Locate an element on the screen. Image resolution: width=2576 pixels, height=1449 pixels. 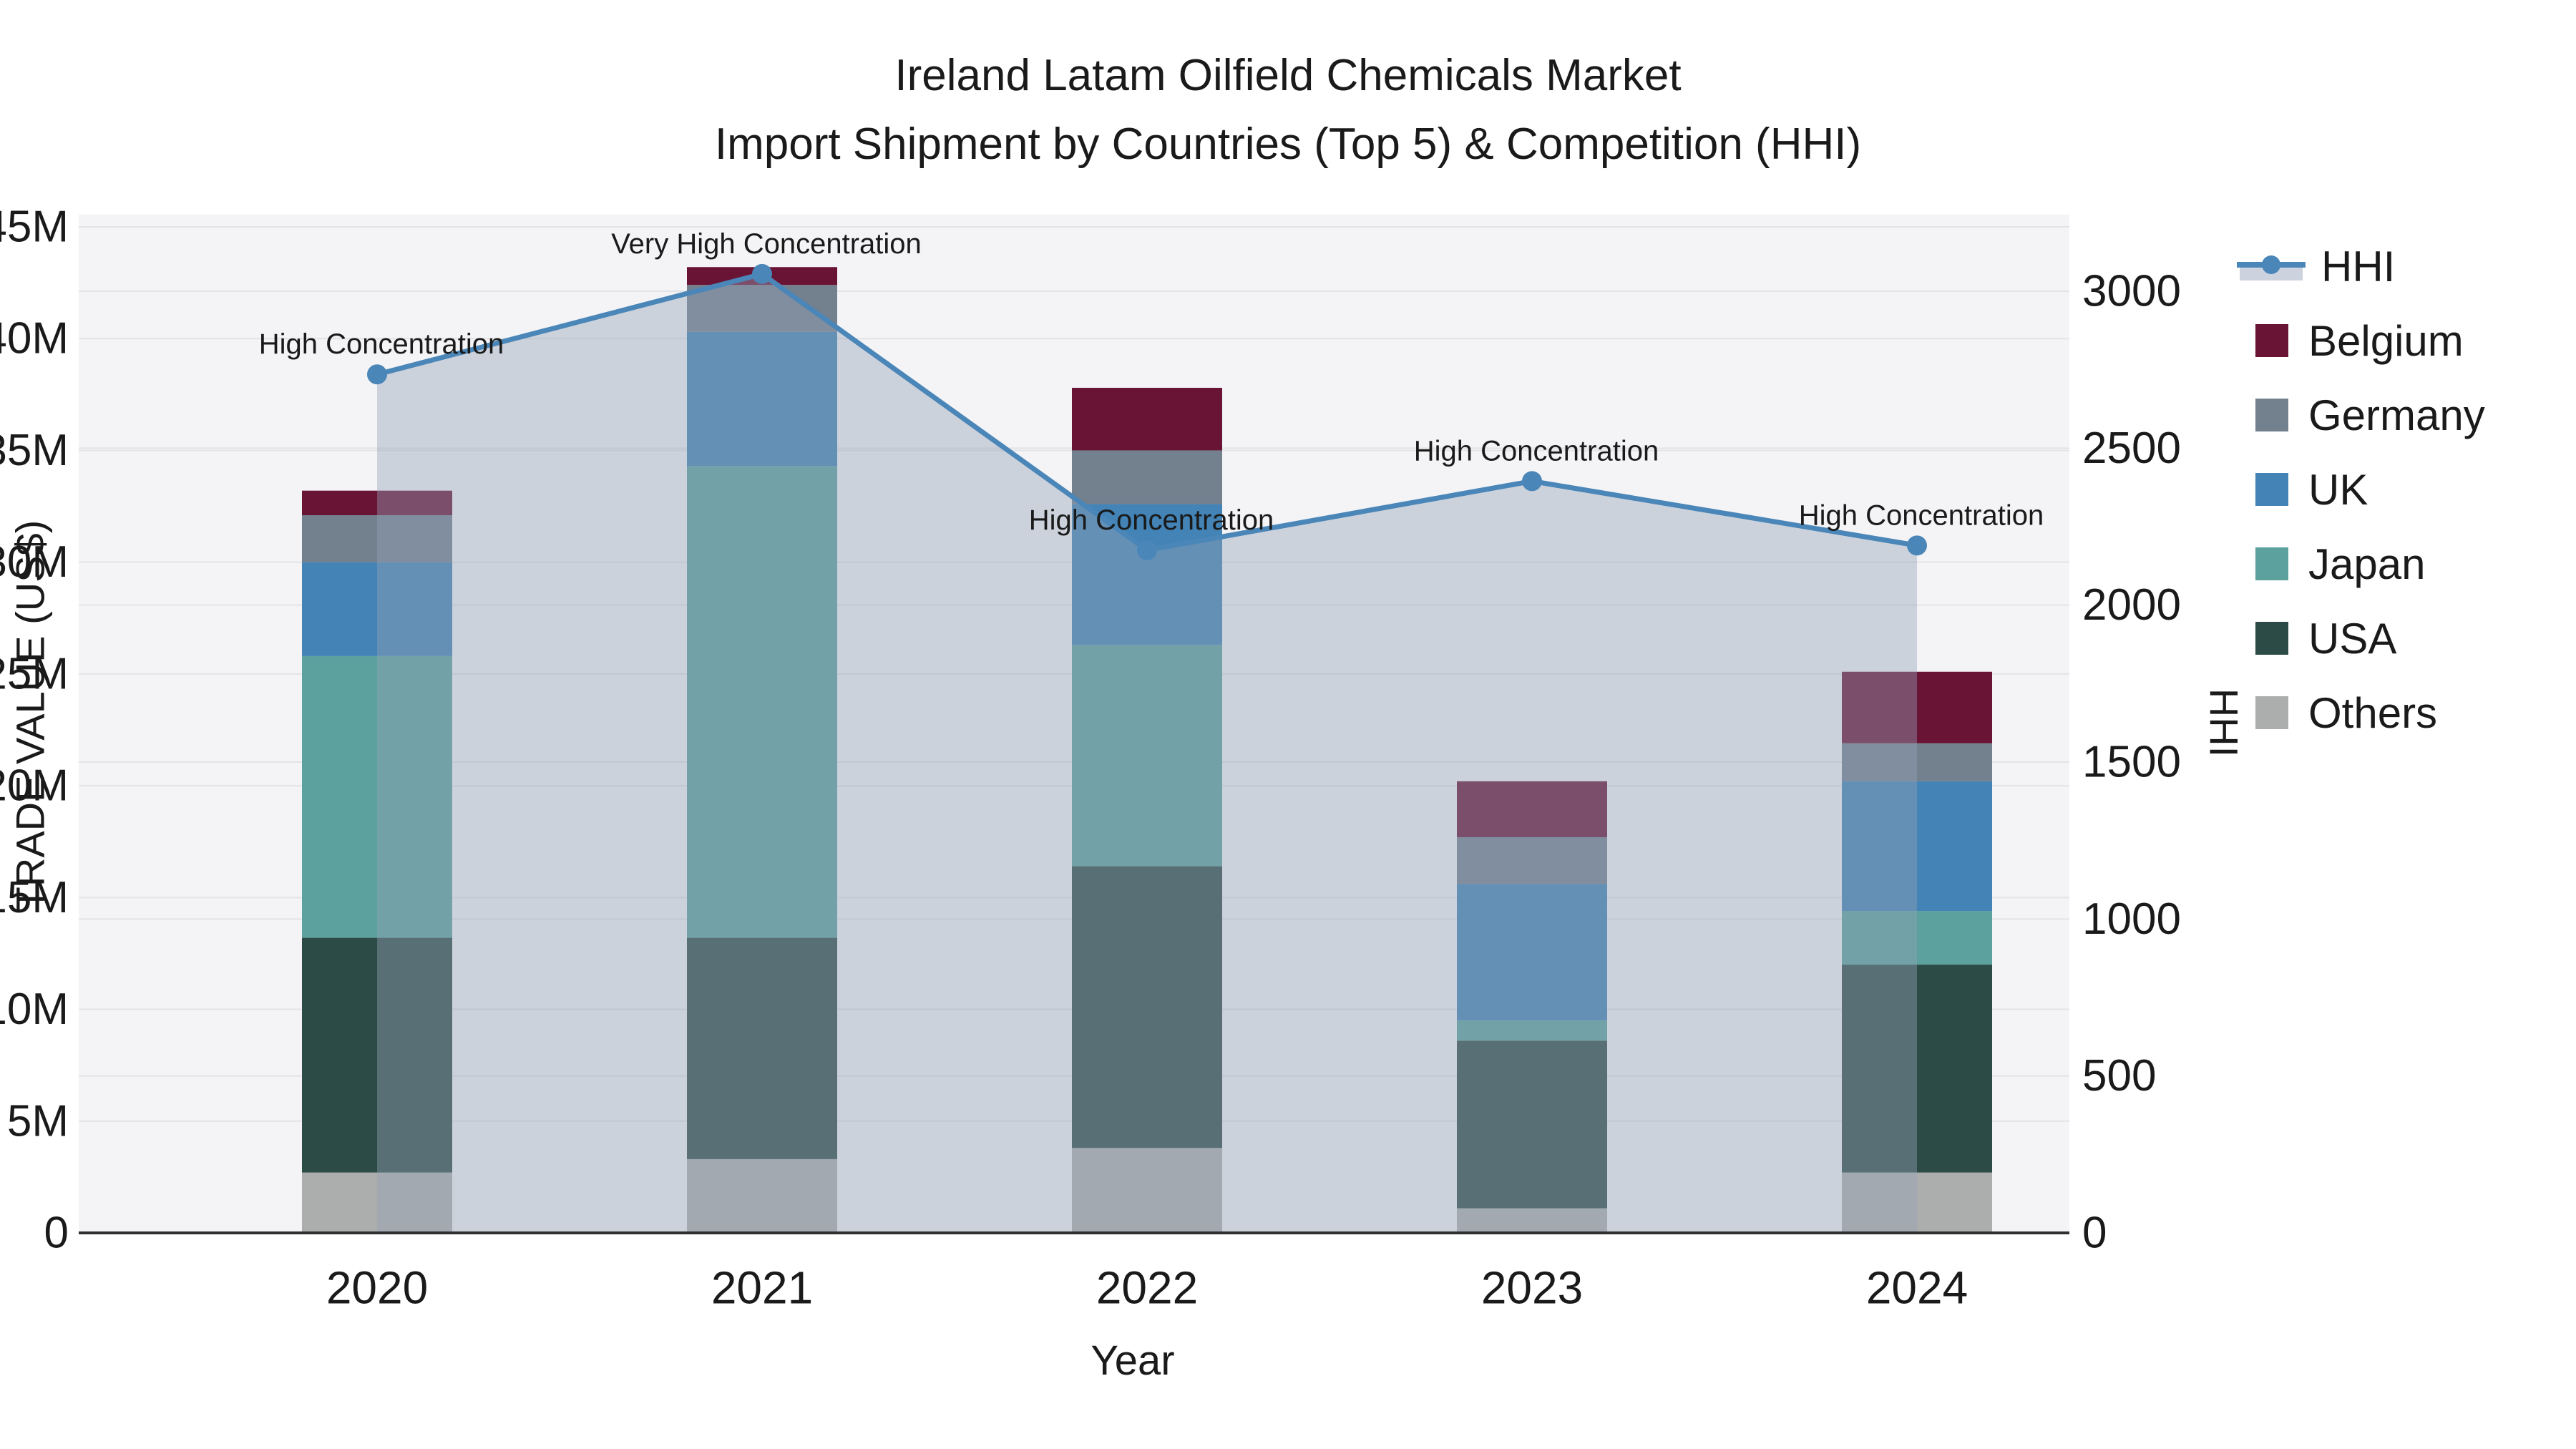
legend-swatch-uk is located at coordinates (2271, 489).